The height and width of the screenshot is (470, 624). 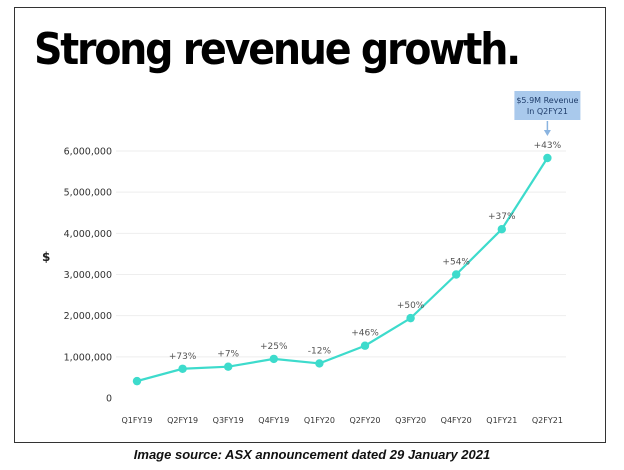 What do you see at coordinates (547, 100) in the screenshot?
I see `callout-text: $5.9M Revenue` at bounding box center [547, 100].